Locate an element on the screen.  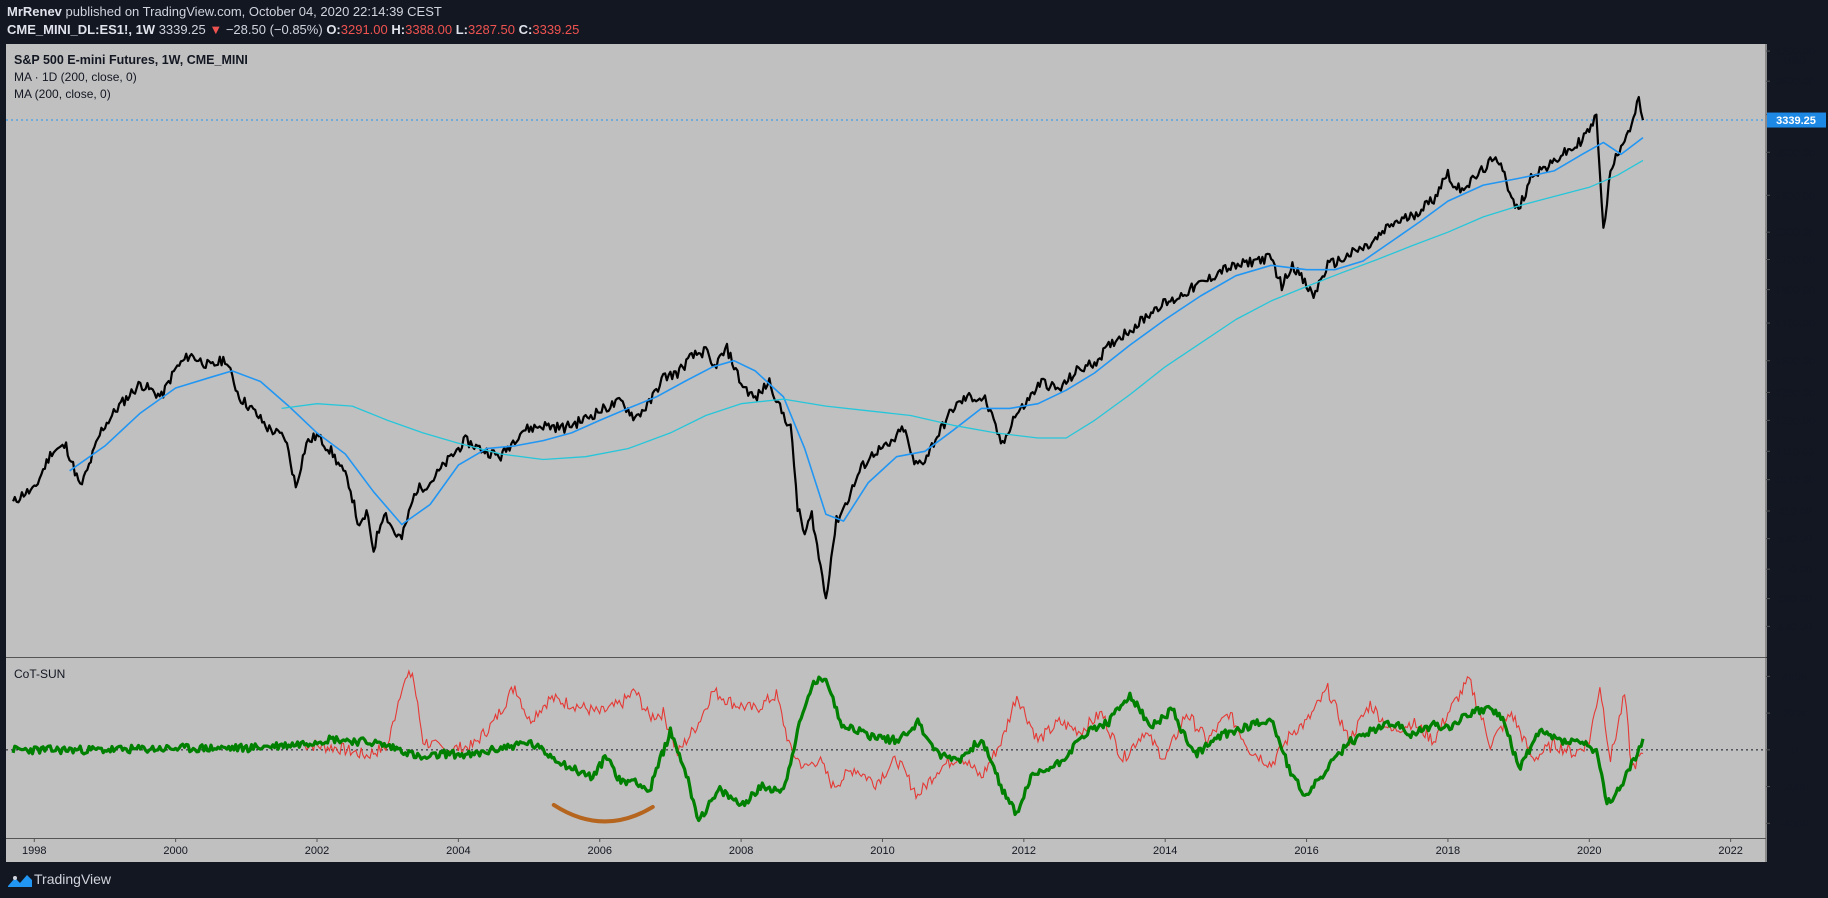
price-tick-label-1: 3800.00 is located at coordinates (1795, 82).